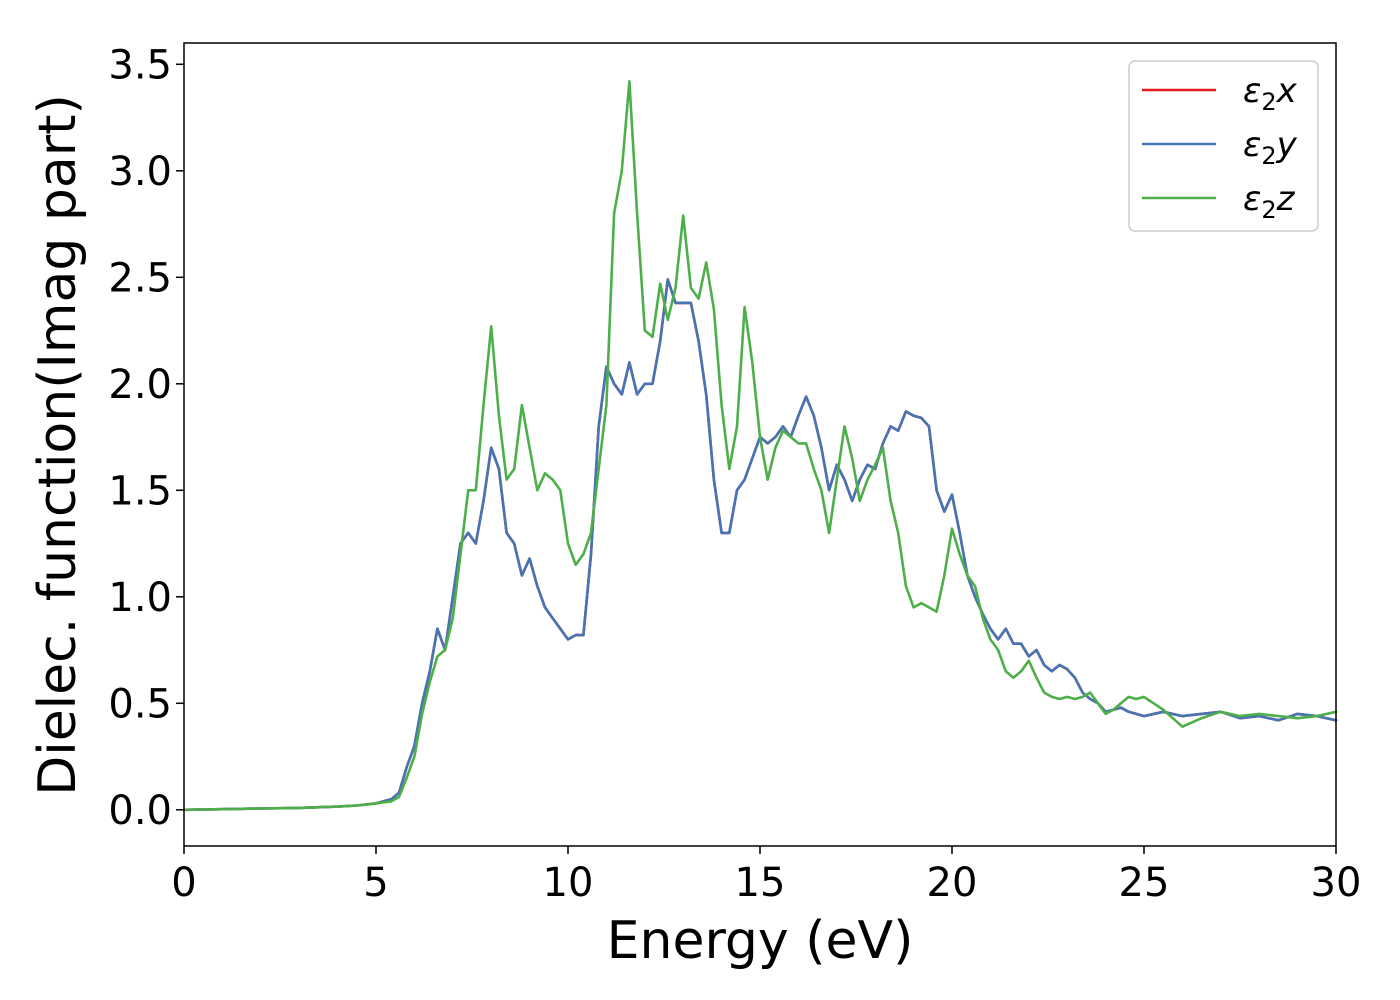 This screenshot has height=1000, width=1400. What do you see at coordinates (952, 883) in the screenshot?
I see `x-tick-label: 20` at bounding box center [952, 883].